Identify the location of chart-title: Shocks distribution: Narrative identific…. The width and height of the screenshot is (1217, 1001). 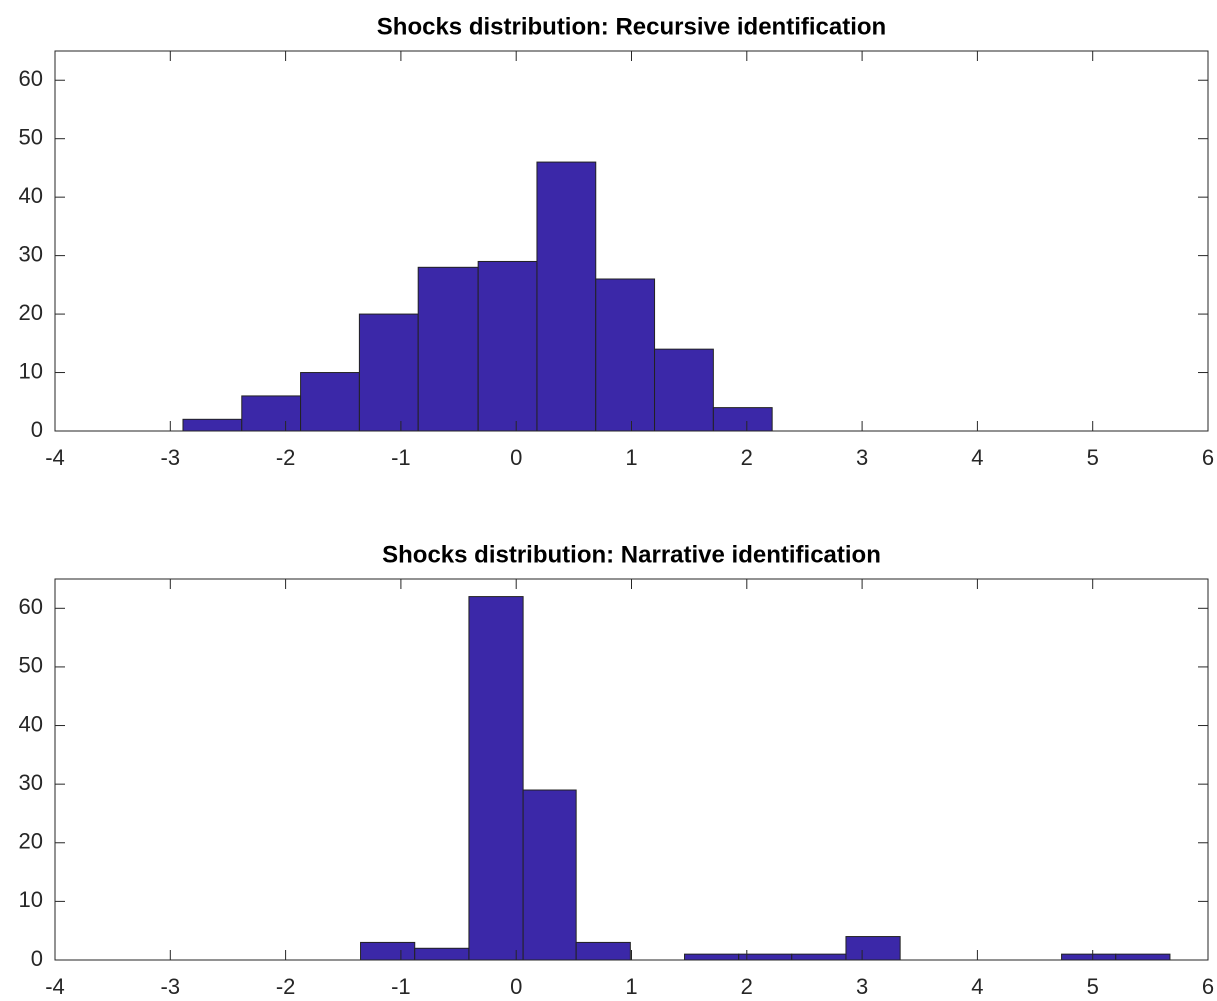
(631, 554).